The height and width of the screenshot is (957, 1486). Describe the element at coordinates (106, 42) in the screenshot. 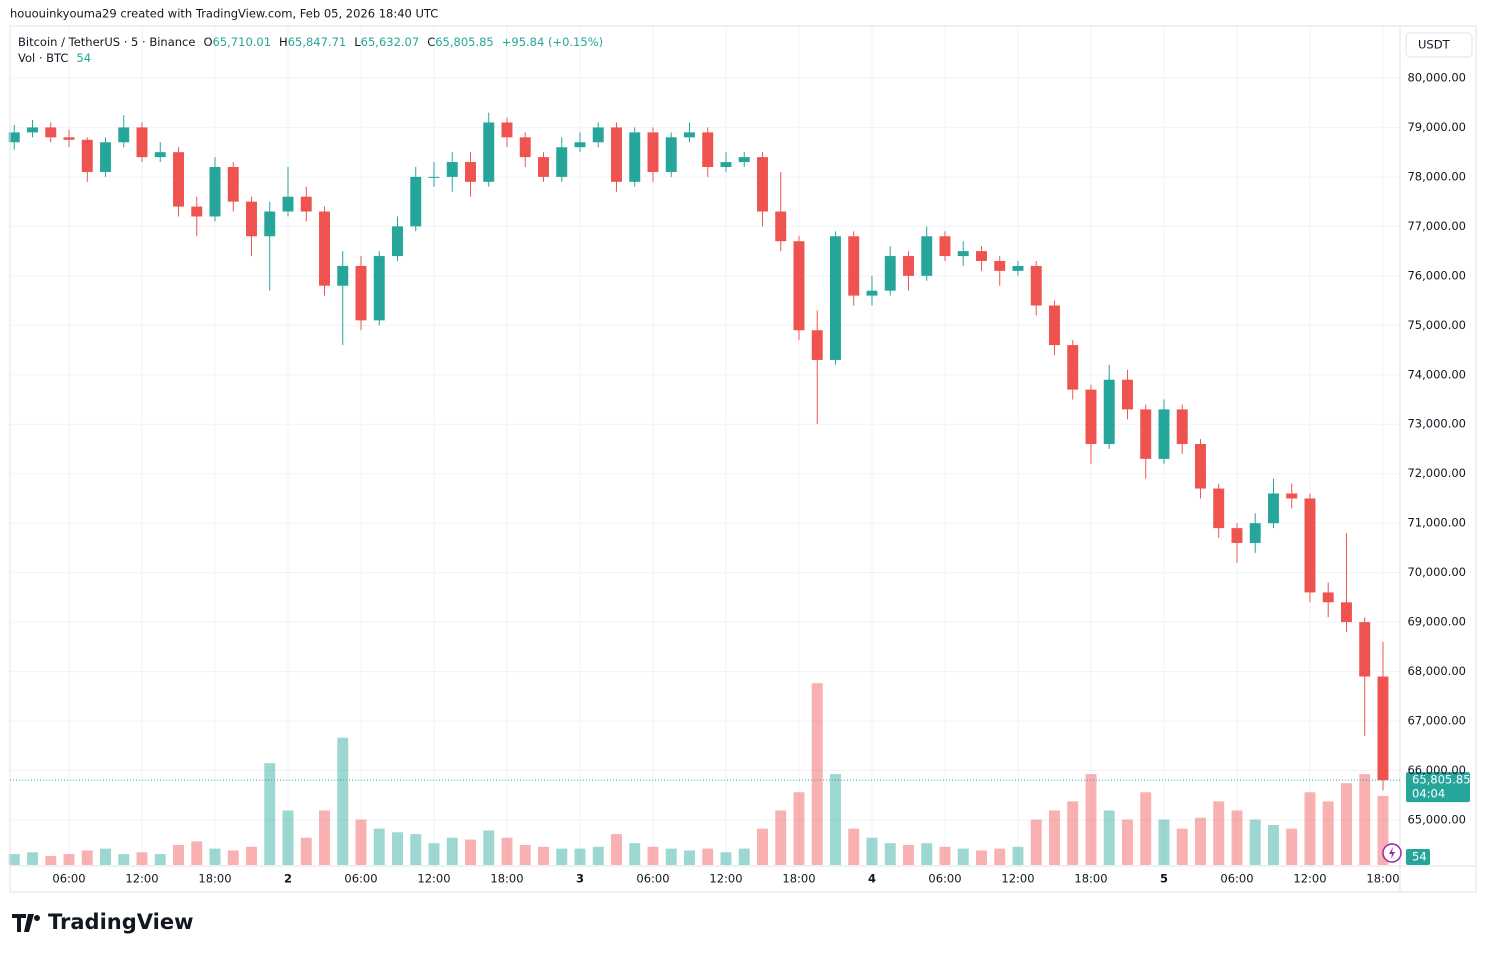

I see `symbol: Bitcoin / TetherUS · 5 · Binance` at that location.